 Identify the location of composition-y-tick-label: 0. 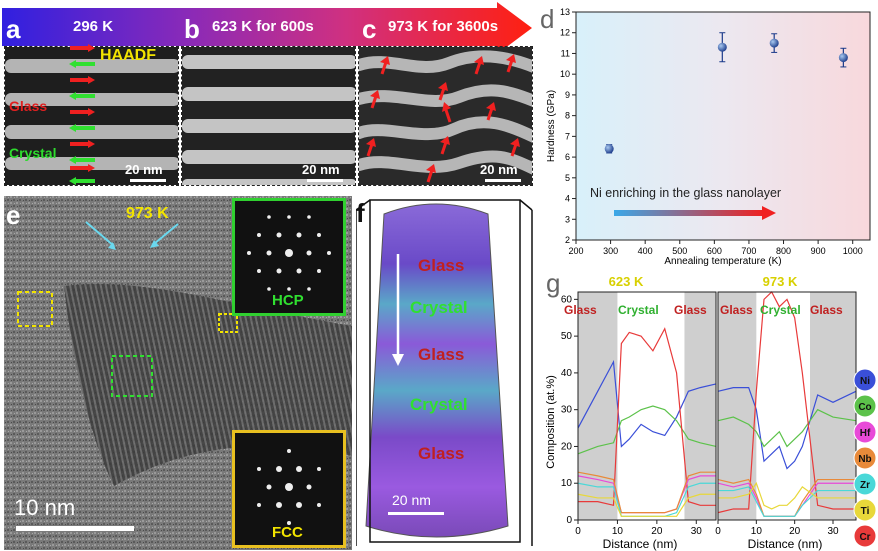
(569, 520).